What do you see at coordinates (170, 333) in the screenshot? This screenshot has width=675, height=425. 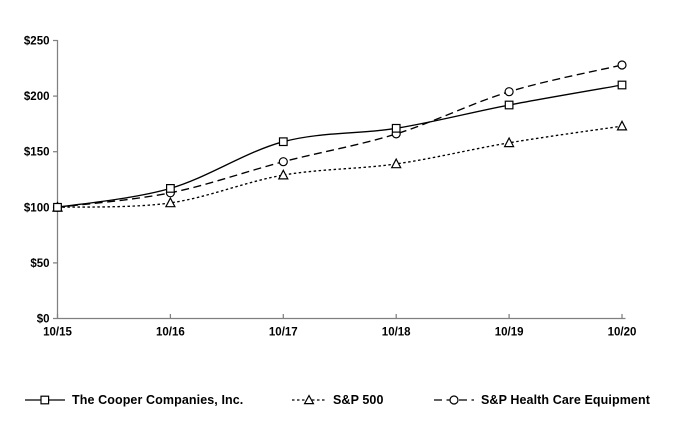 I see `x-tick-label: 10/16` at bounding box center [170, 333].